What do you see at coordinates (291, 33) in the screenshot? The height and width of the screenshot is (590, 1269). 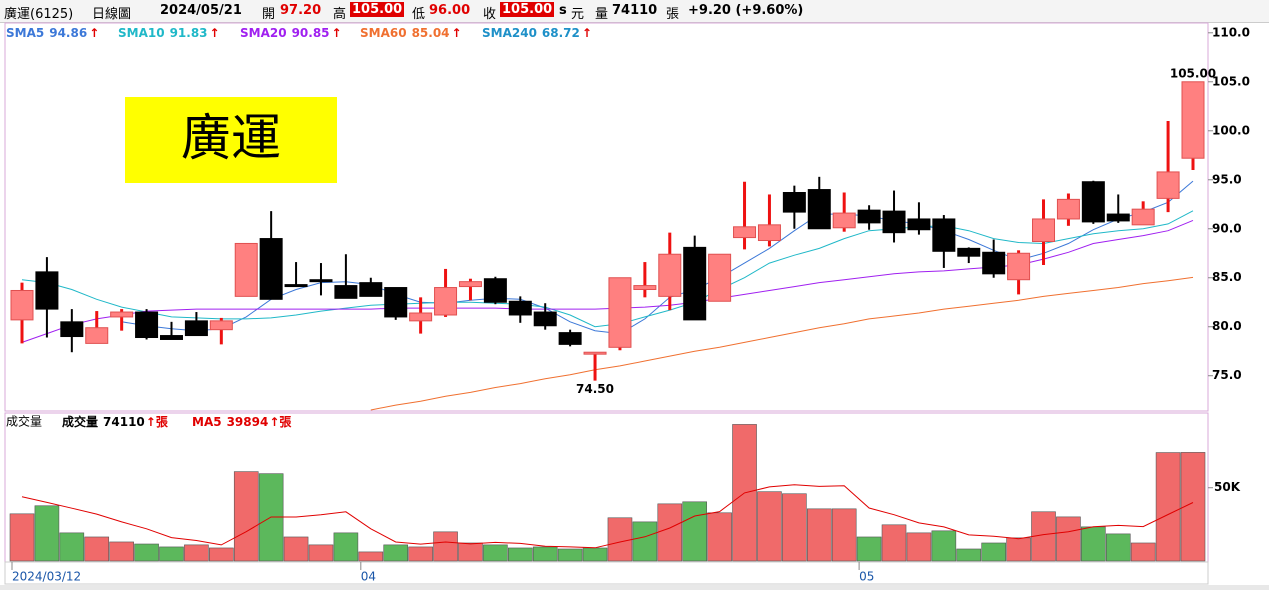 I see `legend-entry: SMA20 90.85 ↑` at bounding box center [291, 33].